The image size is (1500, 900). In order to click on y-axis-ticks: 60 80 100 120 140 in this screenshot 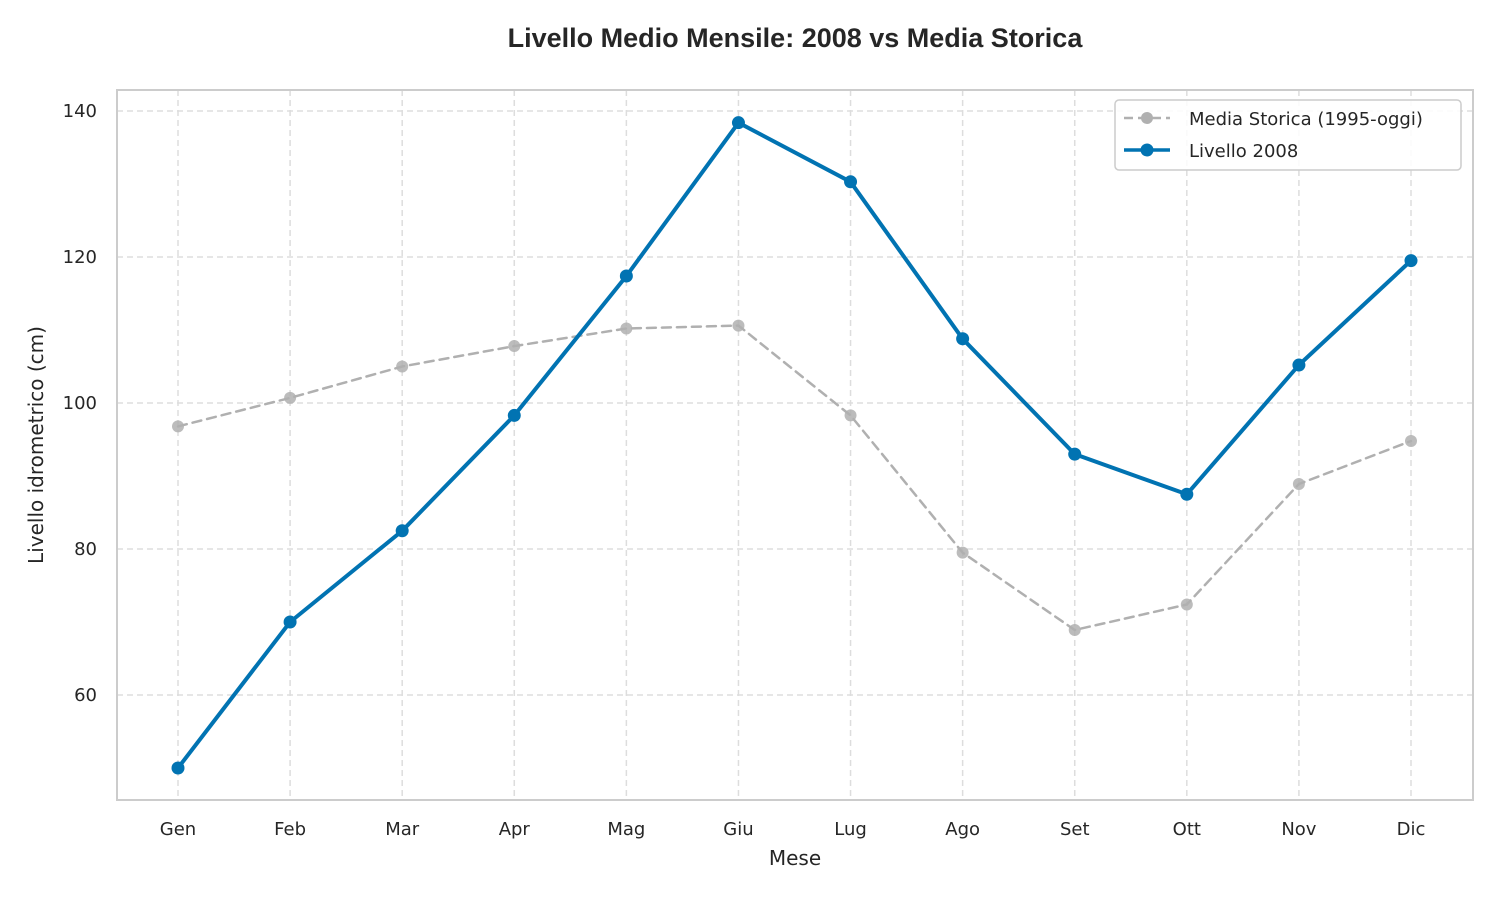, I will do `click(80, 403)`.